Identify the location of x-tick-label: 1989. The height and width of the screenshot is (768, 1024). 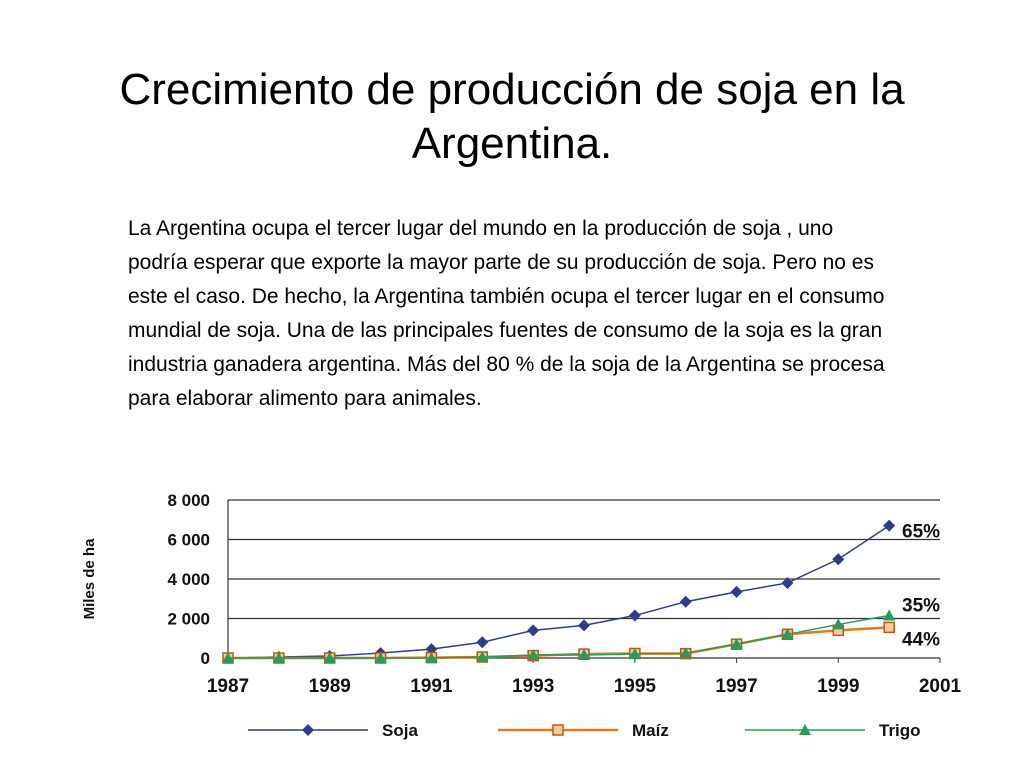
(330, 686).